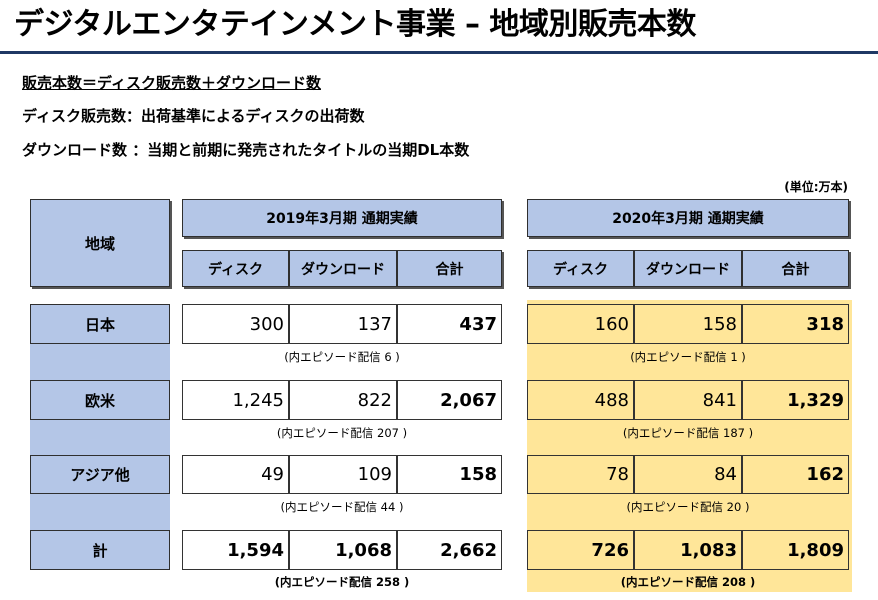  What do you see at coordinates (795, 474) in the screenshot?
I see `table-cell: 162` at bounding box center [795, 474].